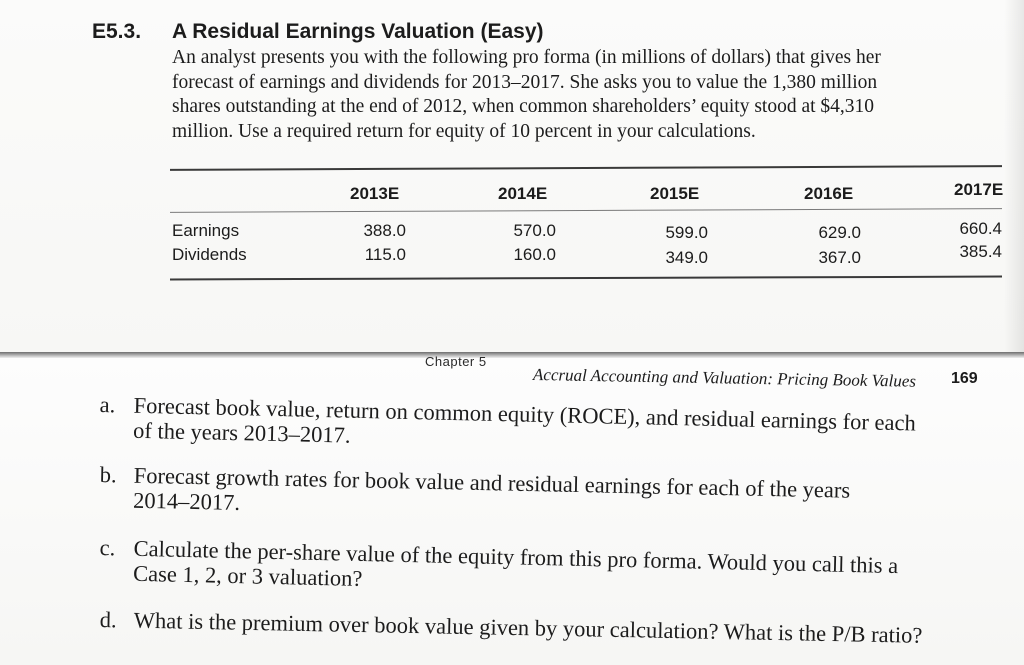  What do you see at coordinates (512, 355) in the screenshot?
I see `photo-seam` at bounding box center [512, 355].